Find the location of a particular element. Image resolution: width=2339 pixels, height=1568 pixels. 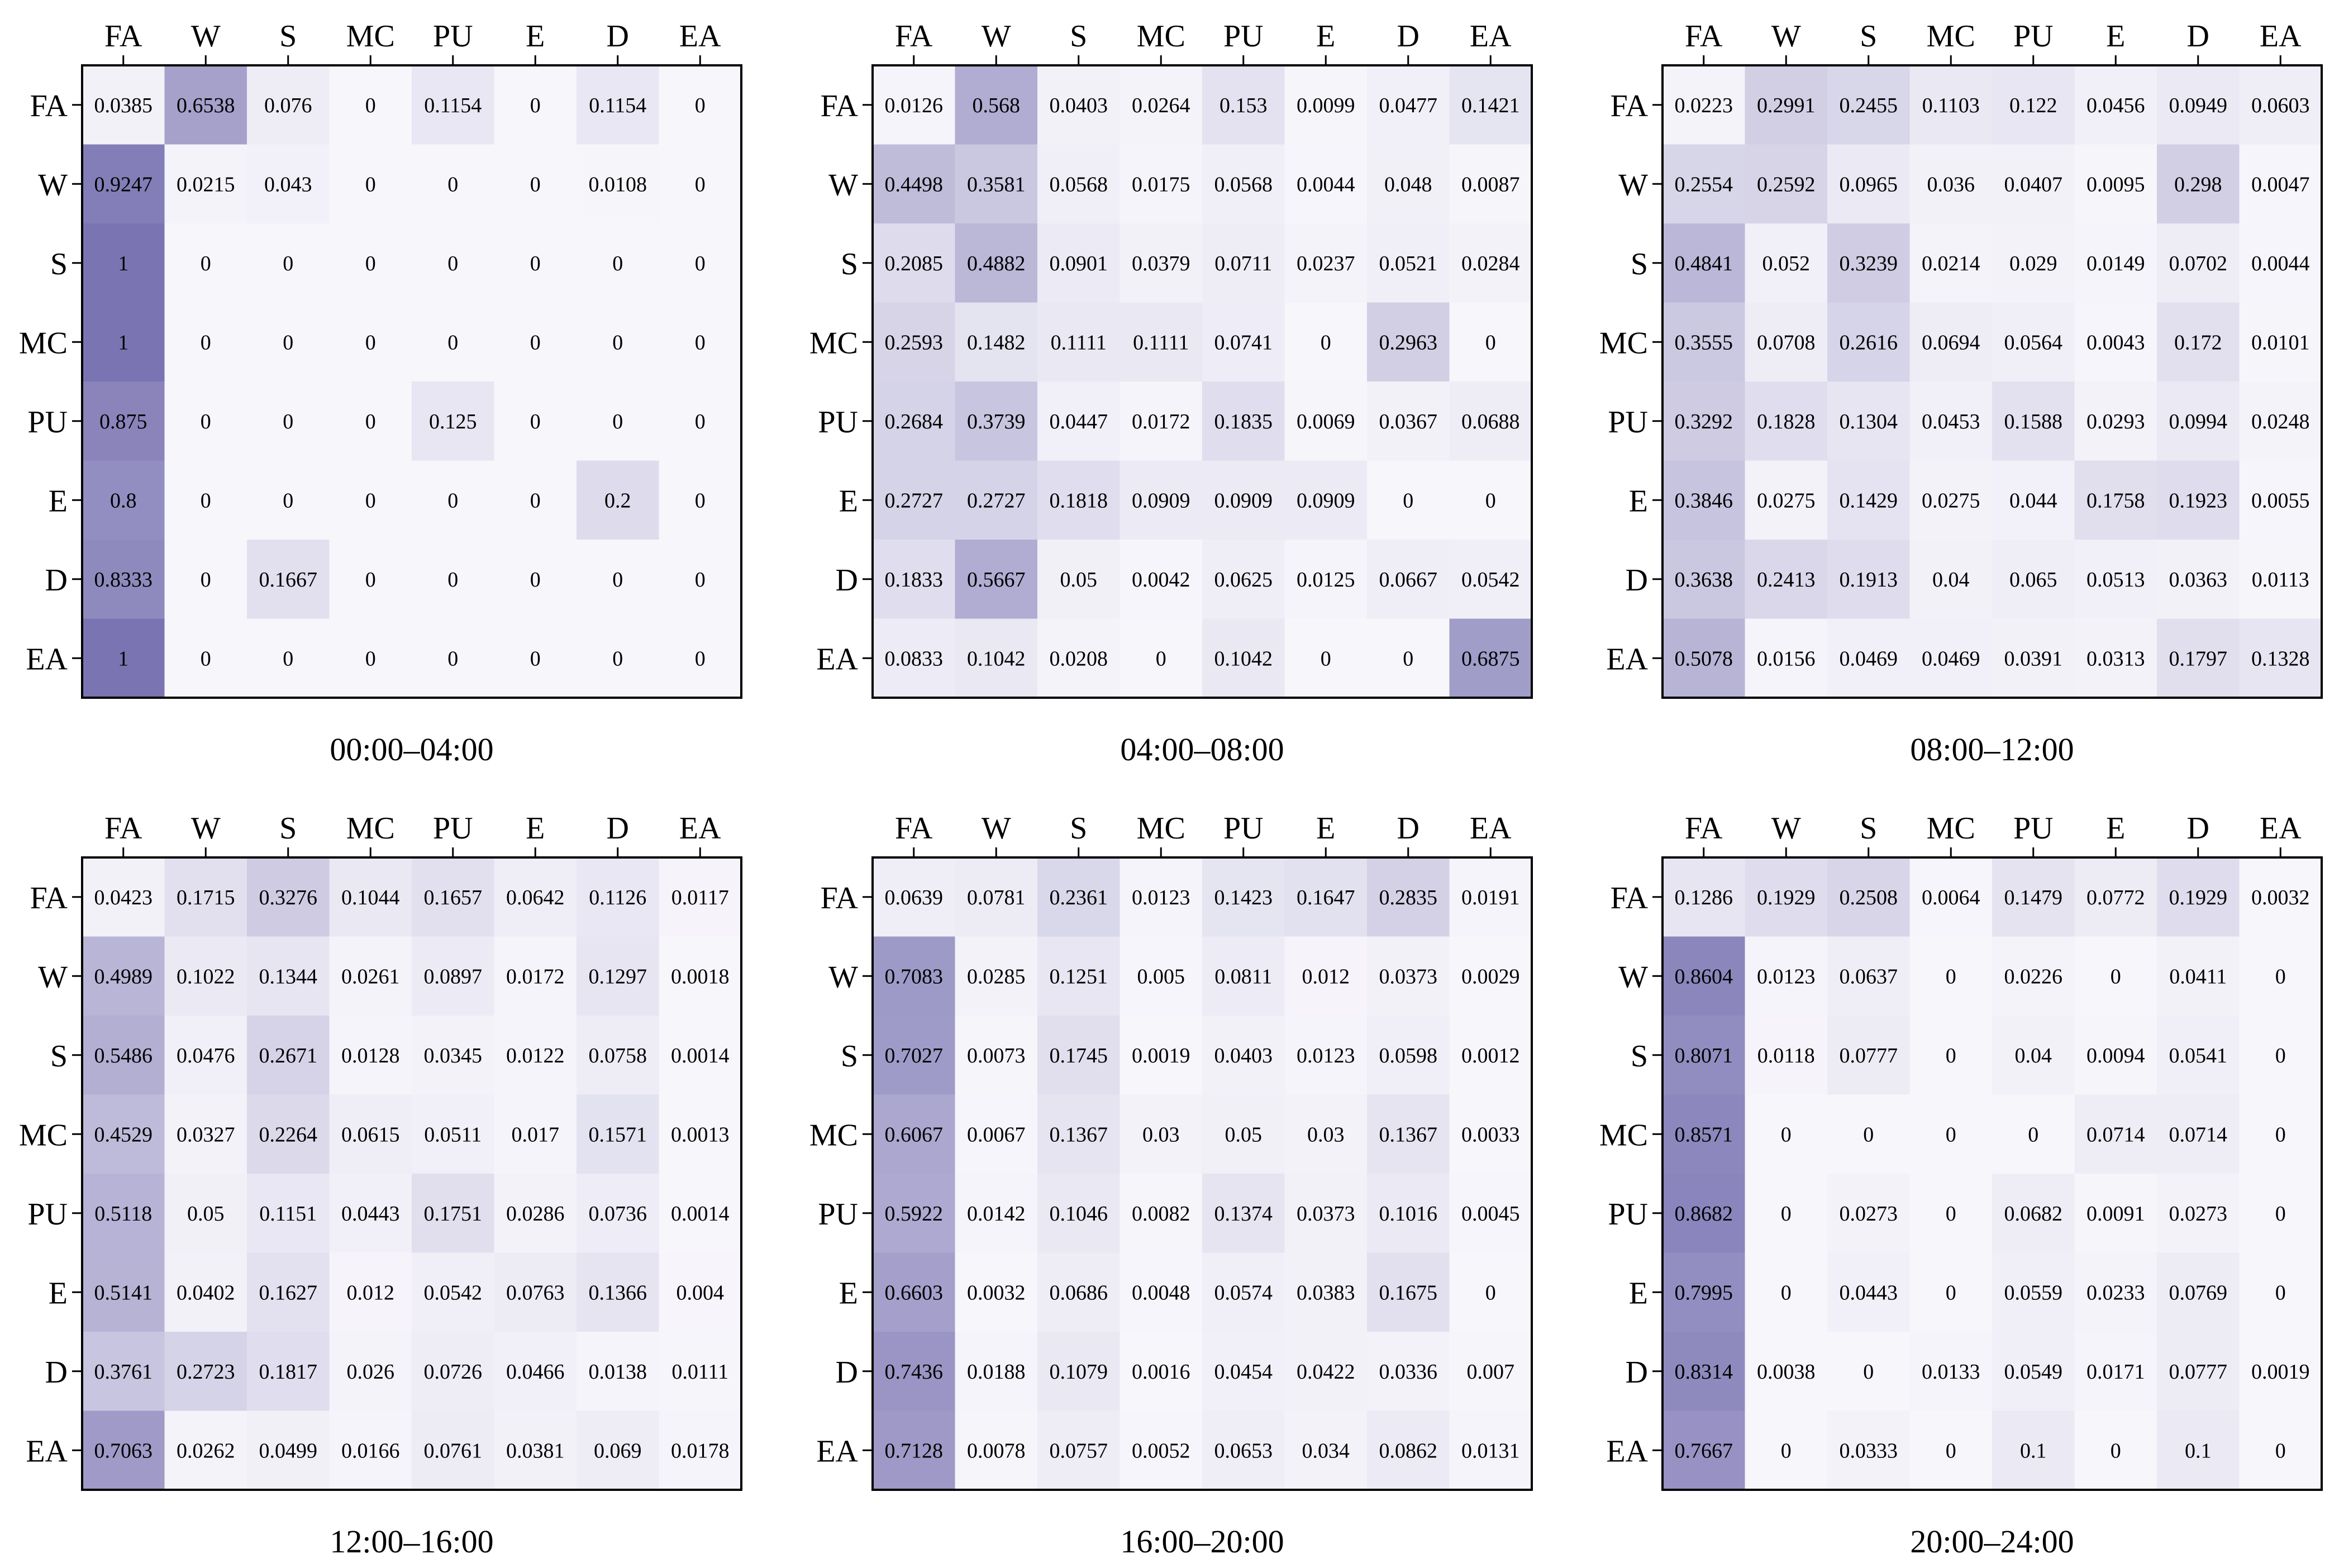

cell-value-label: 0.0171 is located at coordinates (2115, 1372).